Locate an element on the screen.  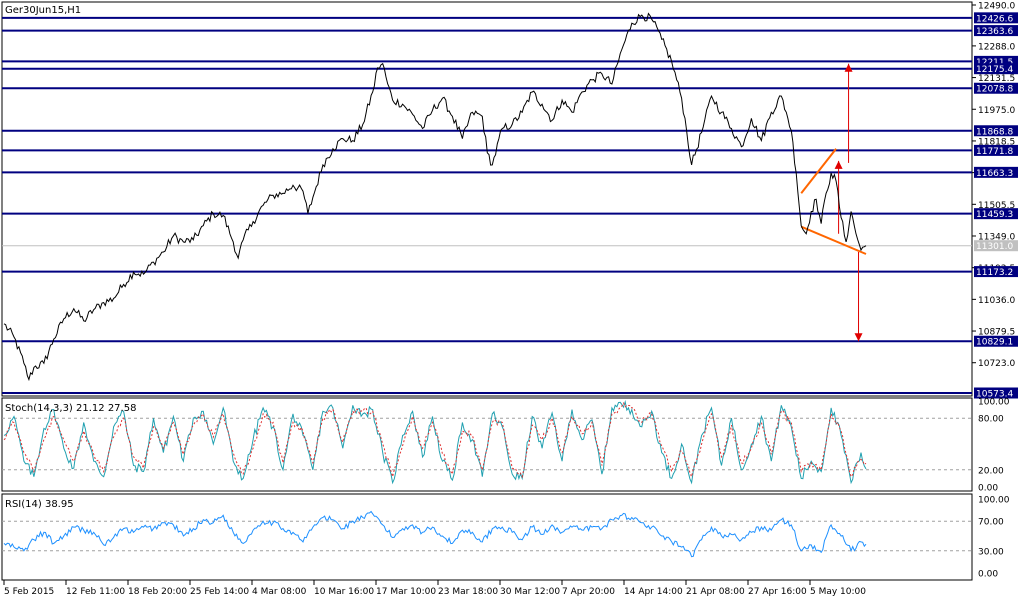
stochastic-axis-label: 0.00 is located at coordinates (988, 489).